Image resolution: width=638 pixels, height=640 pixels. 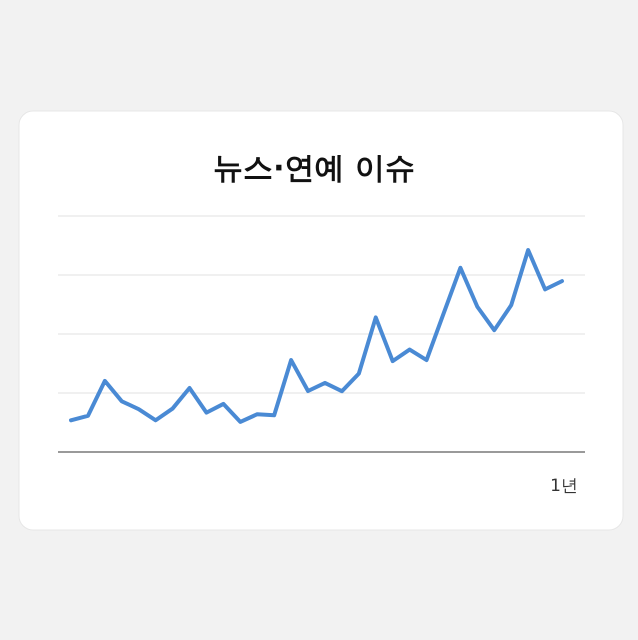 I want to click on x-axis-title: 1년, so click(x=564, y=486).